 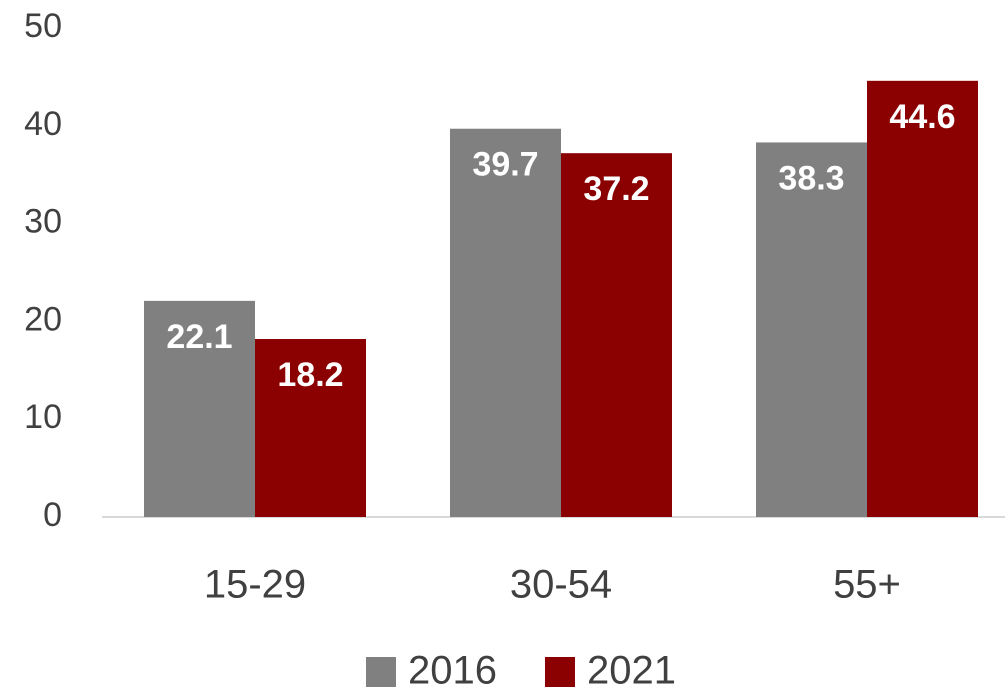 I want to click on data-label: 38.3, so click(x=811, y=178).